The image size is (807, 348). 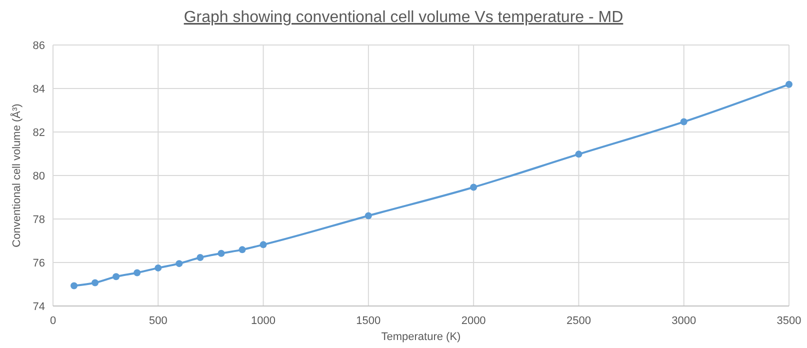 What do you see at coordinates (578, 321) in the screenshot?
I see `x-tick-label: 2500` at bounding box center [578, 321].